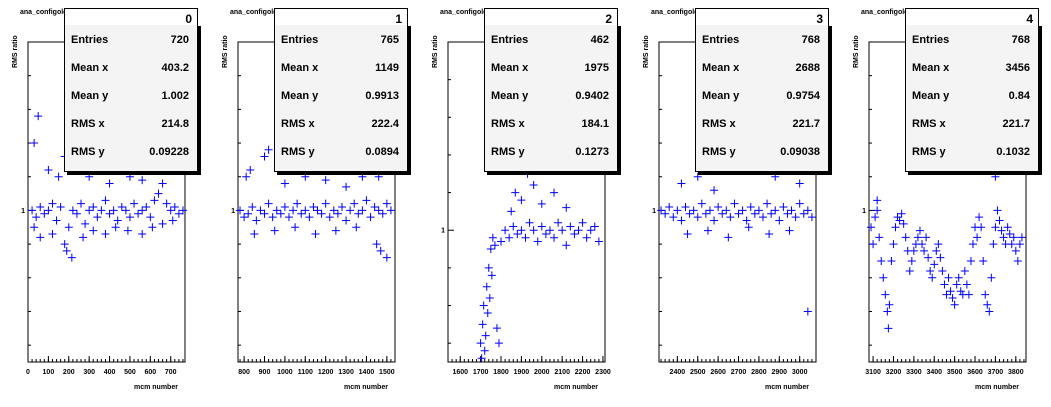 Image resolution: width=1051 pixels, height=407 pixels. What do you see at coordinates (131, 126) in the screenshot?
I see `stat-row: RMS x 214.8` at bounding box center [131, 126].